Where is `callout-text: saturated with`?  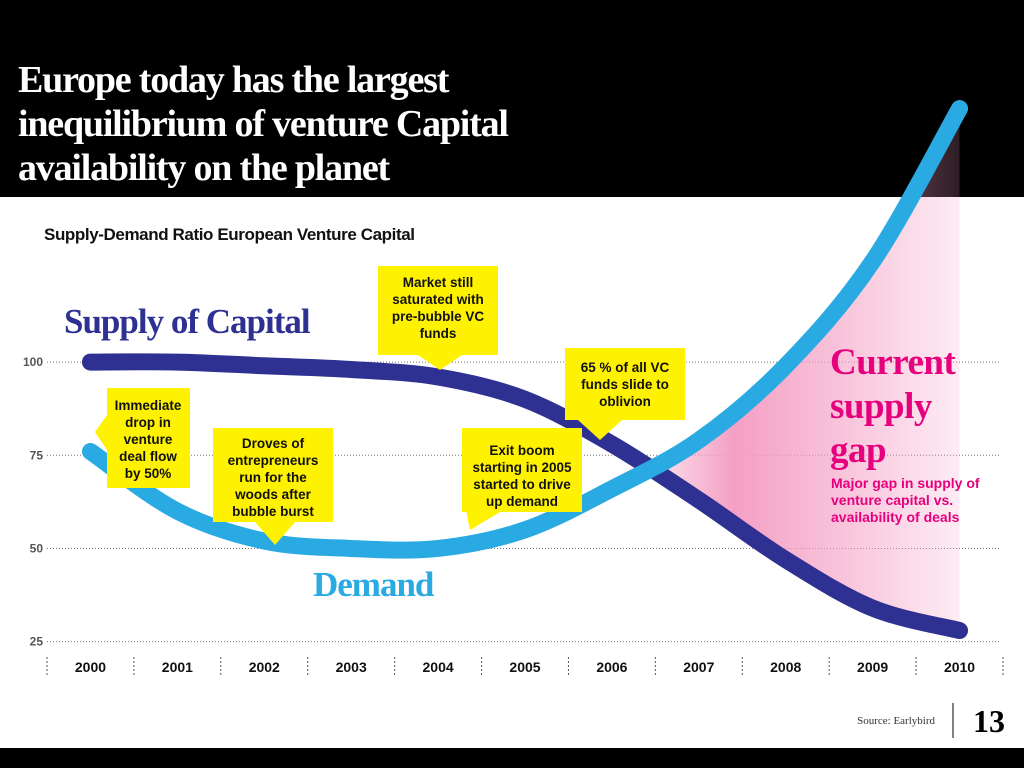
callout-text: saturated with is located at coordinates (438, 299).